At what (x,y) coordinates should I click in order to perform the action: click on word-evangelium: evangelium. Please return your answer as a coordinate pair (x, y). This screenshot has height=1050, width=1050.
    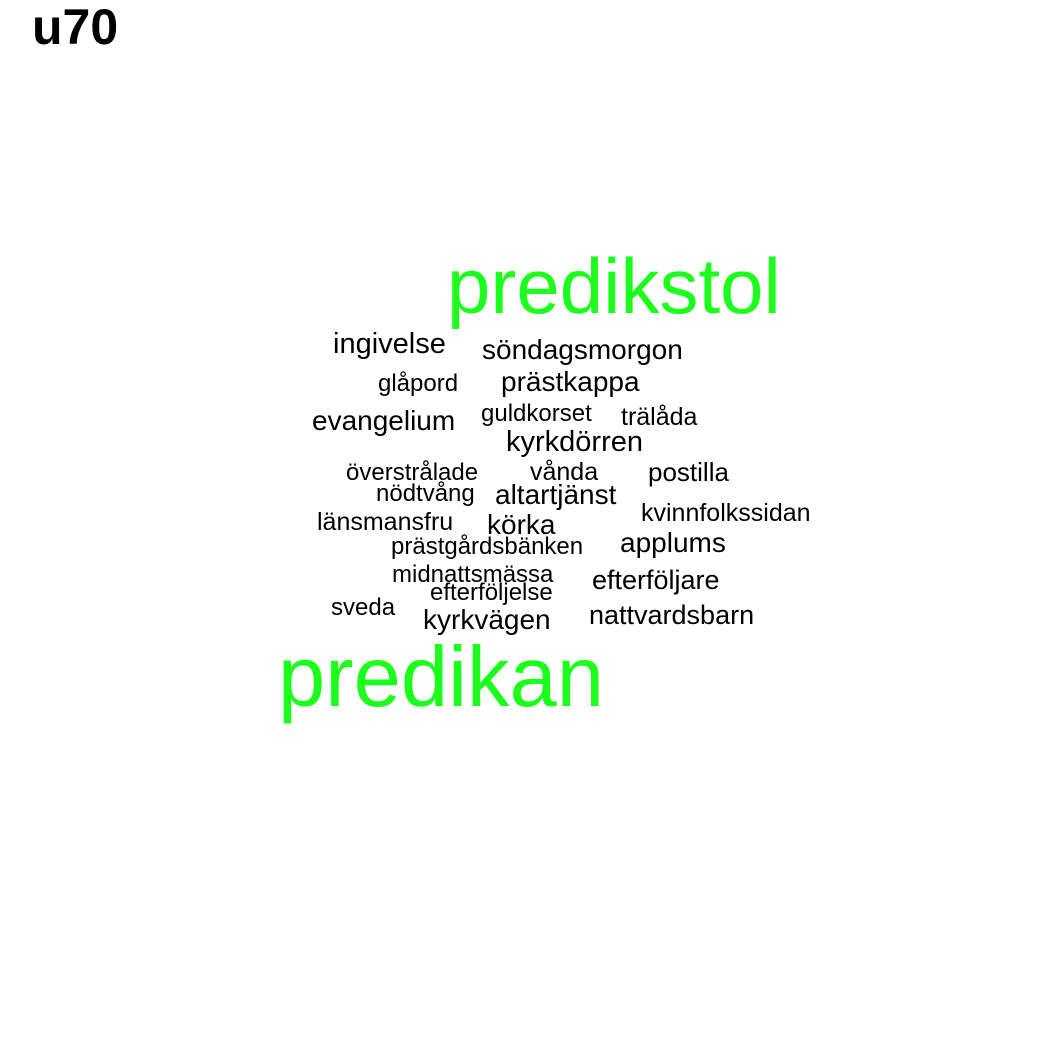
    Looking at the image, I should click on (384, 420).